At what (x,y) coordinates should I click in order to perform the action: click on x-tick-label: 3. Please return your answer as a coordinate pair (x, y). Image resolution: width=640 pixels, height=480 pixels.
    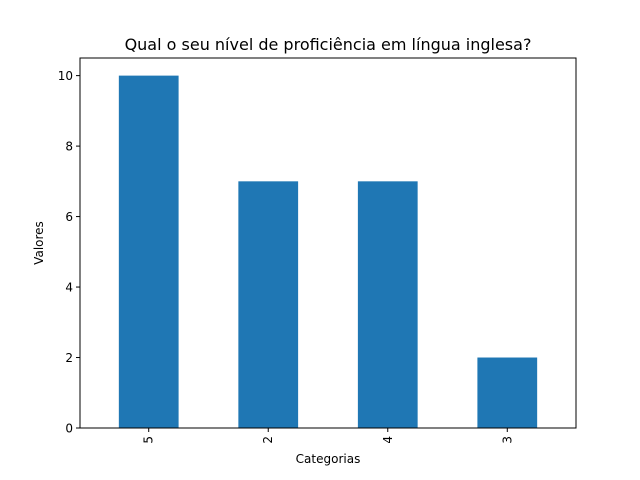
    Looking at the image, I should click on (507, 440).